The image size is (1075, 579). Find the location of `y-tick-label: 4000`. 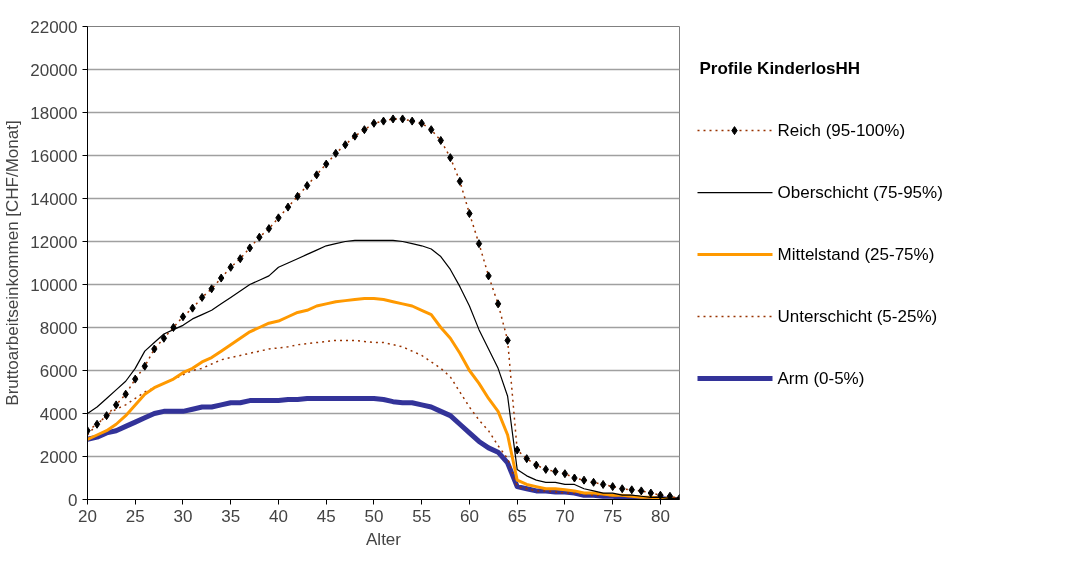

y-tick-label: 4000 is located at coordinates (58, 414).